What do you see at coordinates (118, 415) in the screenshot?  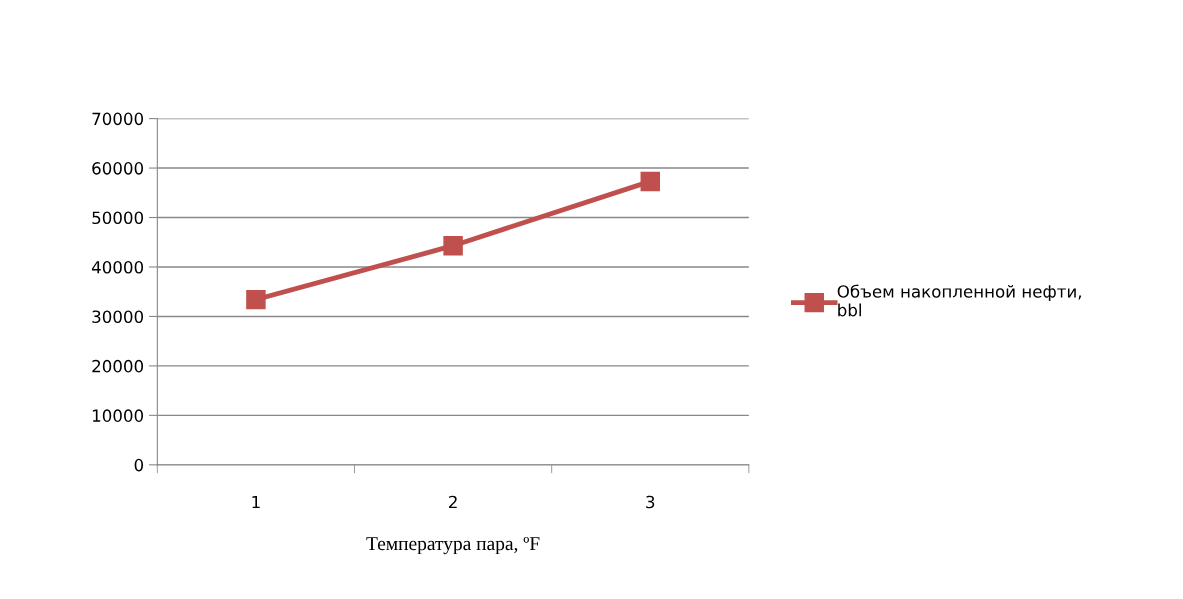 I see `y-tick-label: 10000` at bounding box center [118, 415].